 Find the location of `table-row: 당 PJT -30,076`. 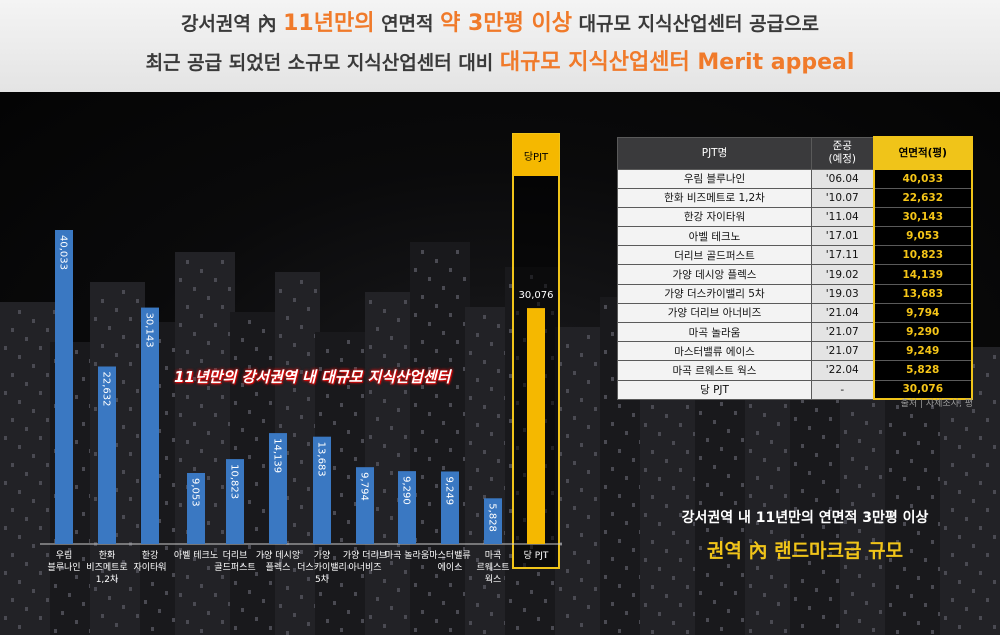

table-row: 당 PJT -30,076 is located at coordinates (795, 390).